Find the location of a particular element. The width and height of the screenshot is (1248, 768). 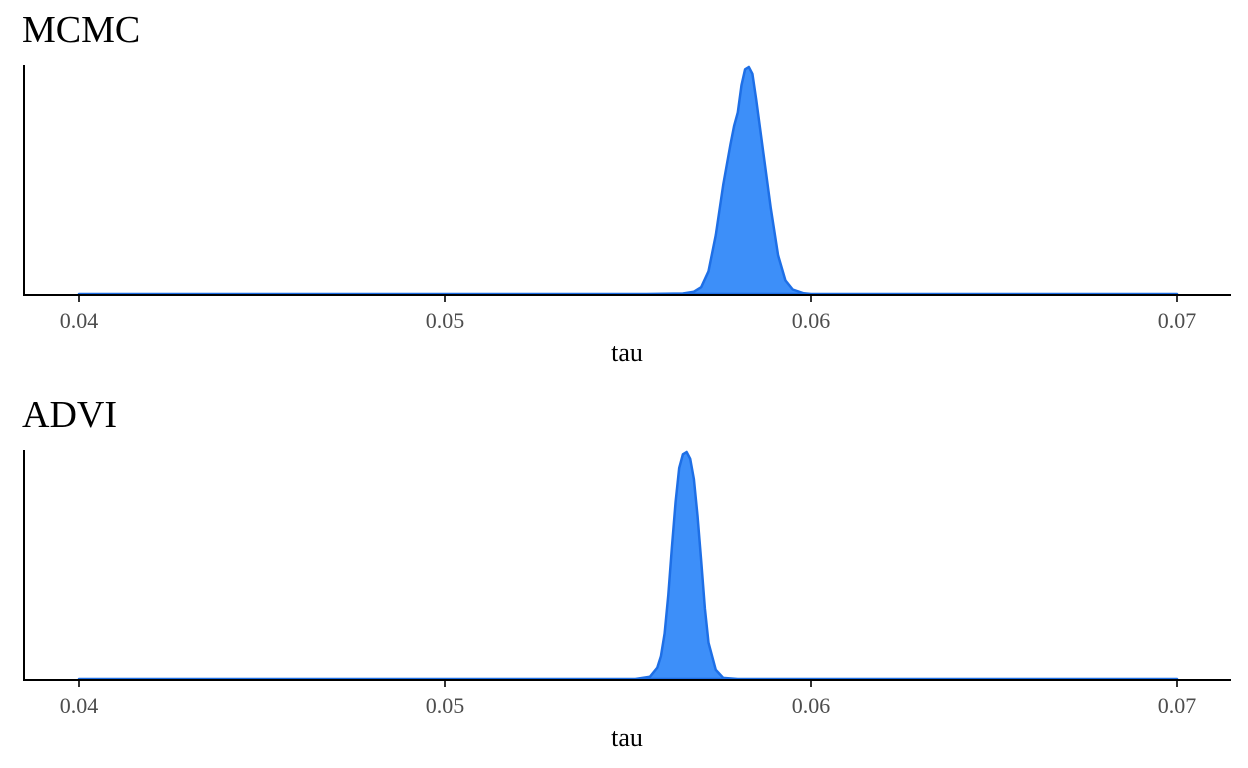

panel-title: MCMC is located at coordinates (81, 30).